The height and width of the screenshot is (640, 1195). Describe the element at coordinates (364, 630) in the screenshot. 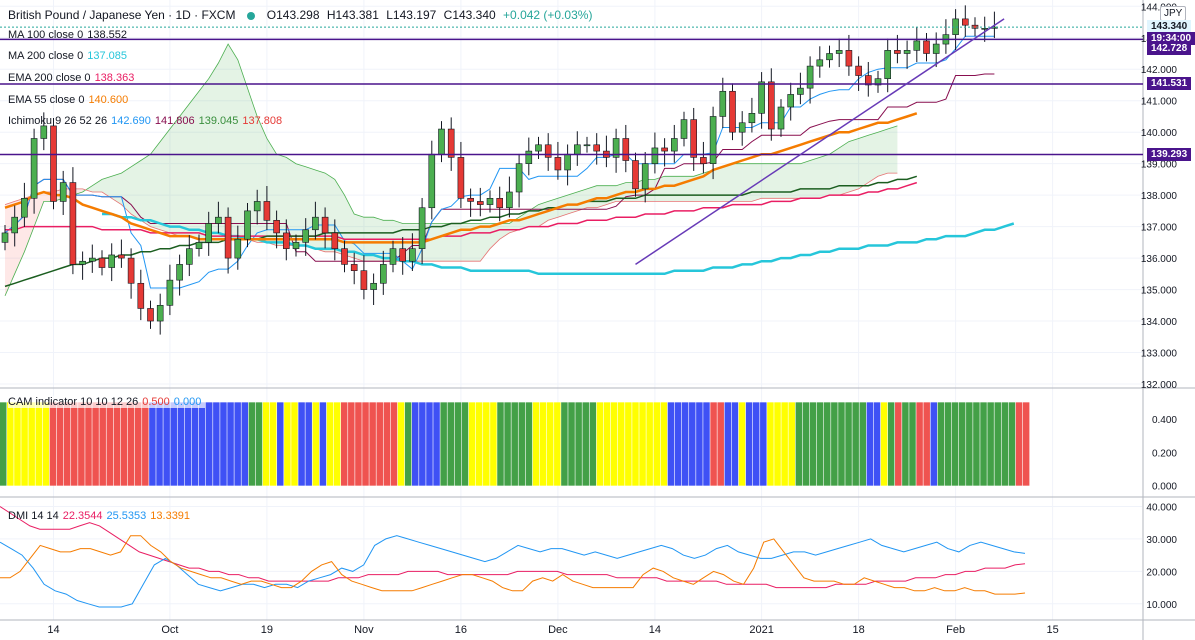

I see `time-tick-label: Nov` at that location.